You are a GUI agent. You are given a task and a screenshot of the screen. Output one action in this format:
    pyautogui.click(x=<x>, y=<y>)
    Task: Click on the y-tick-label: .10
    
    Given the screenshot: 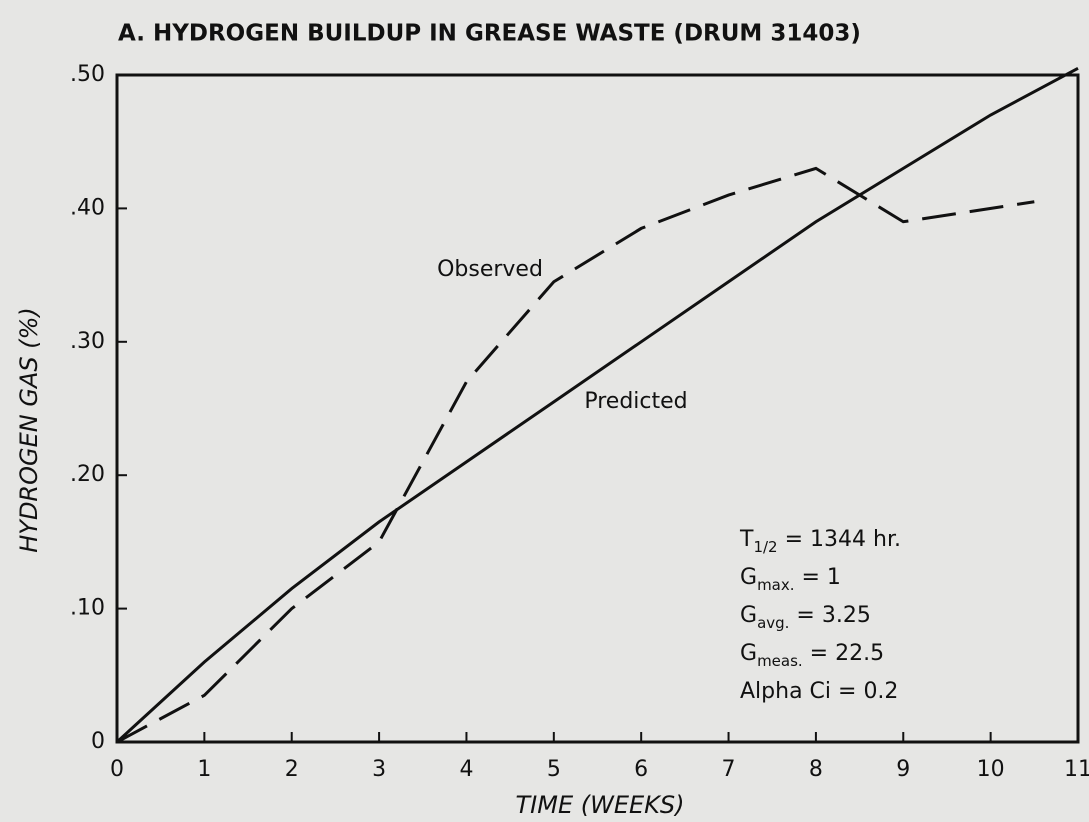 What is the action you would take?
    pyautogui.click(x=87, y=608)
    